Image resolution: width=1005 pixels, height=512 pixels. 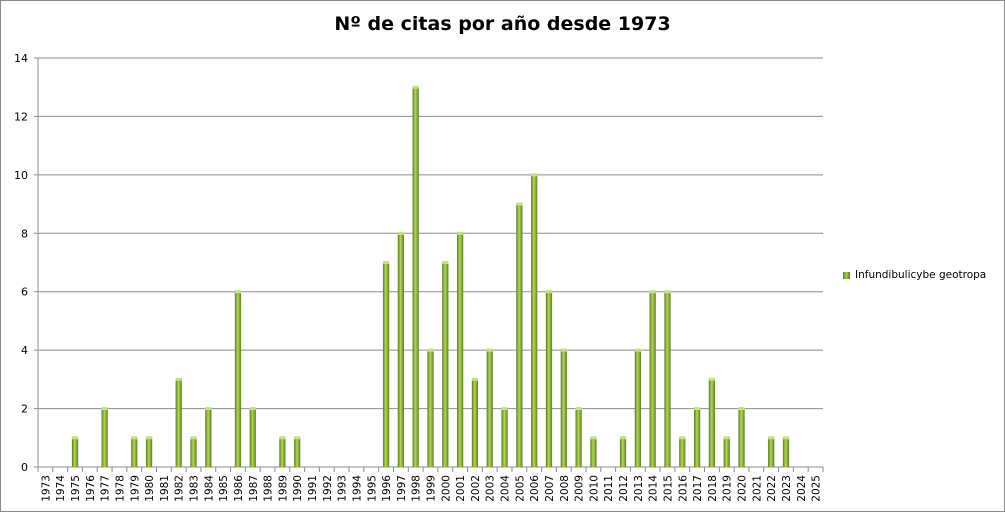 I want to click on x-tick-label: 2014, so click(x=654, y=488).